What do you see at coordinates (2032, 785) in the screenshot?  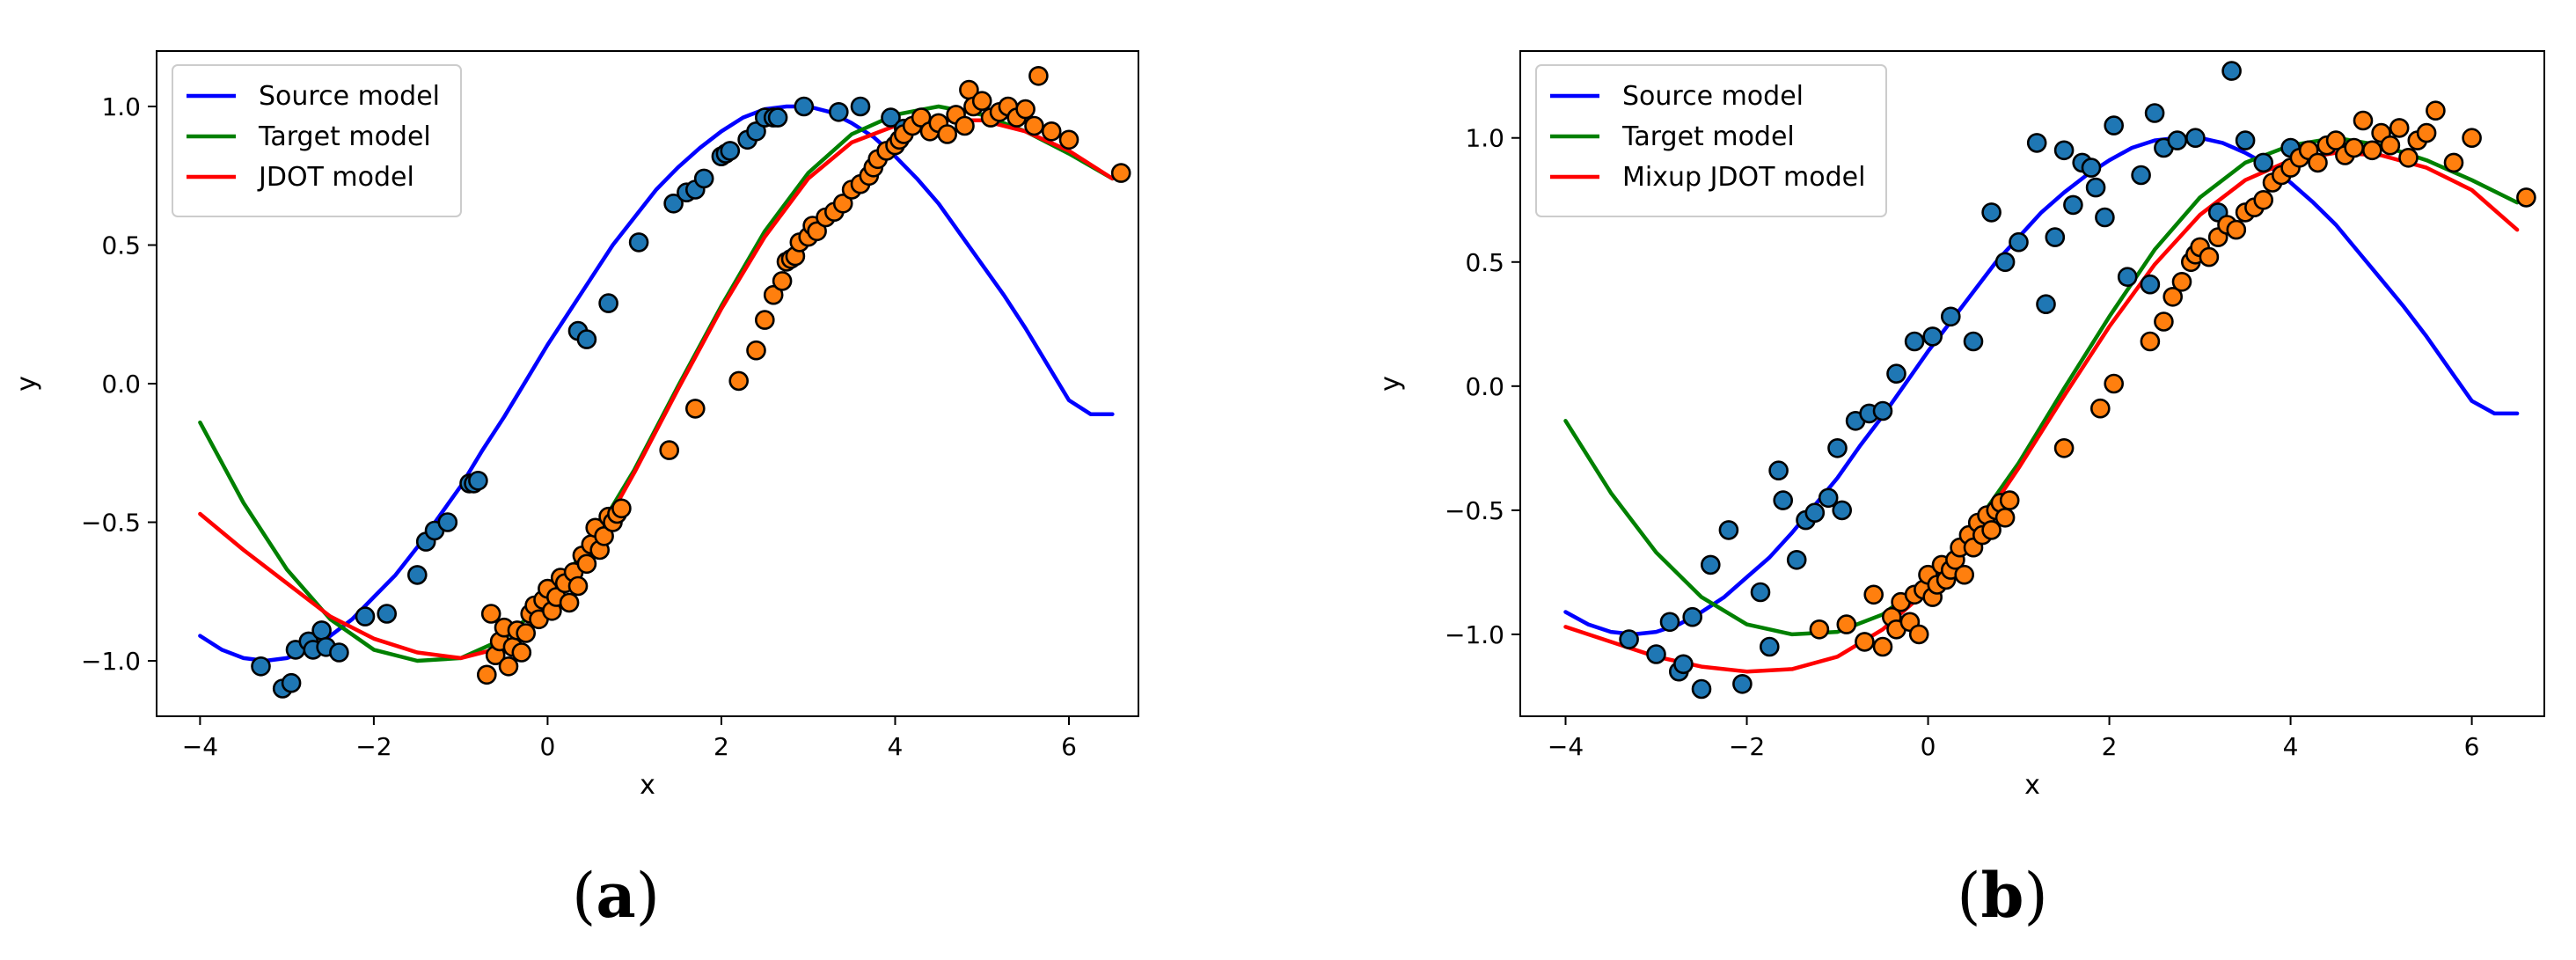 I see `panel-b-x-axis-label: x` at bounding box center [2032, 785].